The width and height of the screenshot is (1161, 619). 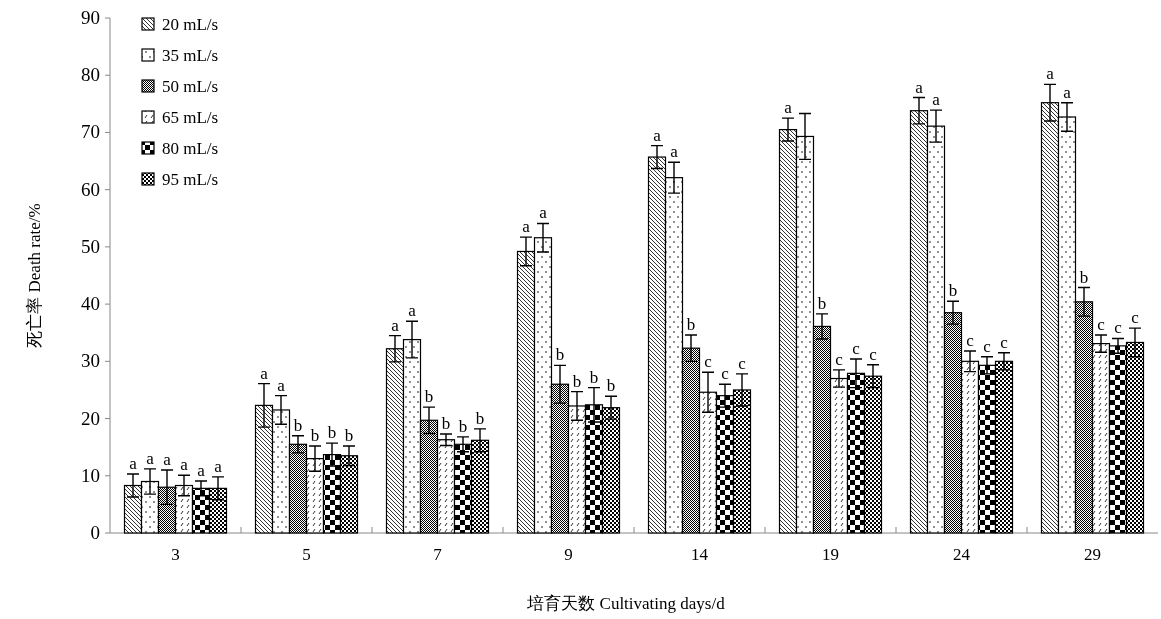 I want to click on y-axis-title: 死亡率 Death rate/%, so click(x=34, y=275).